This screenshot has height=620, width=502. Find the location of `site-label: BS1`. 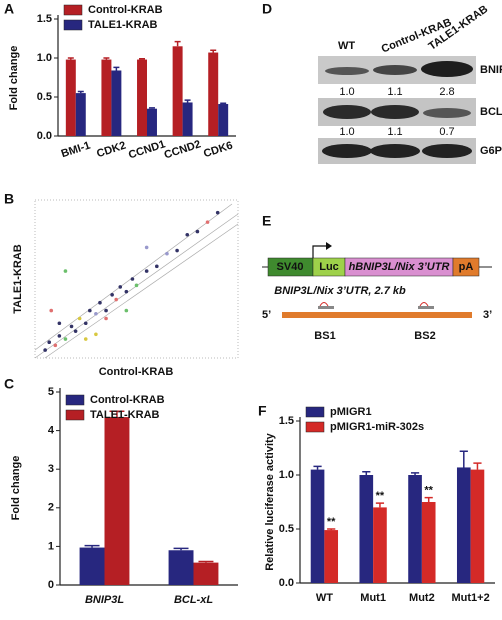

site-label: BS1 is located at coordinates (324, 336).